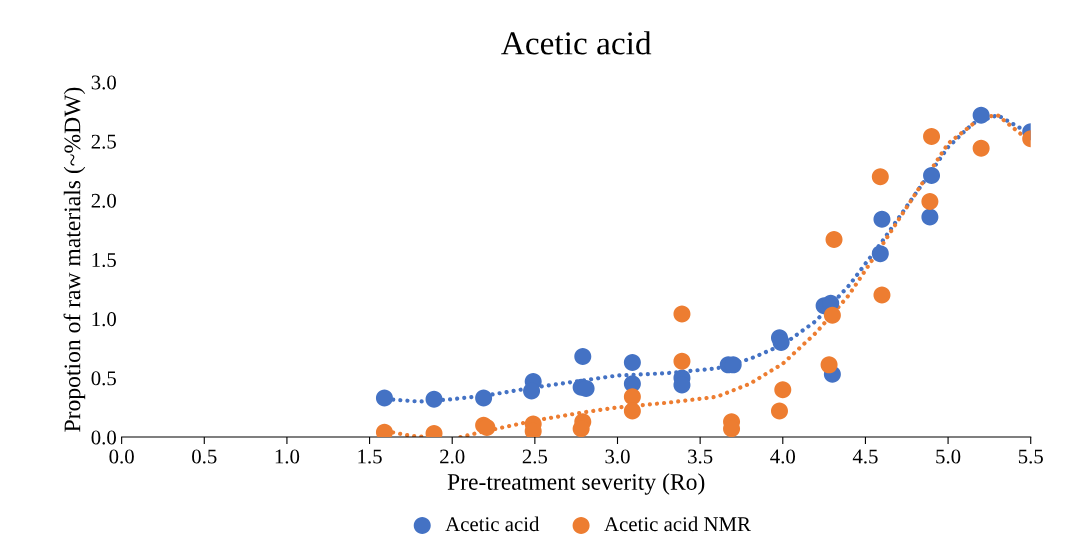  What do you see at coordinates (103, 82) in the screenshot?
I see `y-tick-label: 3.0` at bounding box center [103, 82].